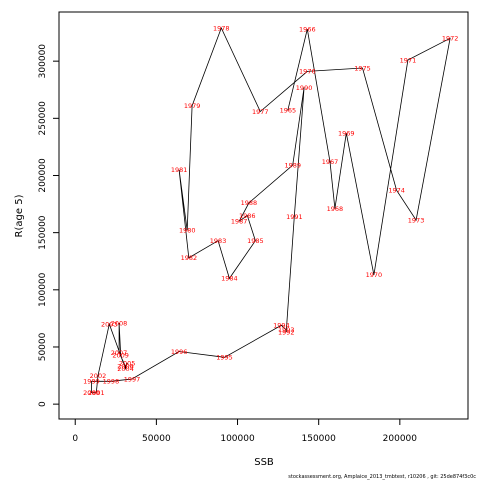  I want to click on point-label: 1996, so click(179, 352).